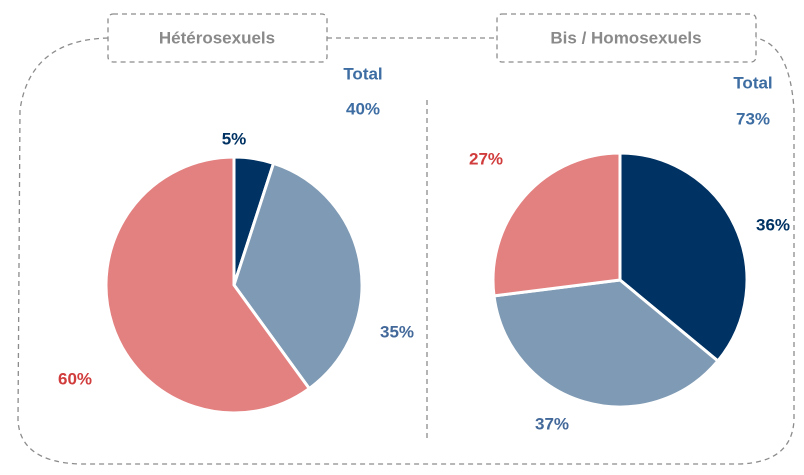 The height and width of the screenshot is (475, 804). Describe the element at coordinates (552, 423) in the screenshot. I see `data-label: 37%` at that location.